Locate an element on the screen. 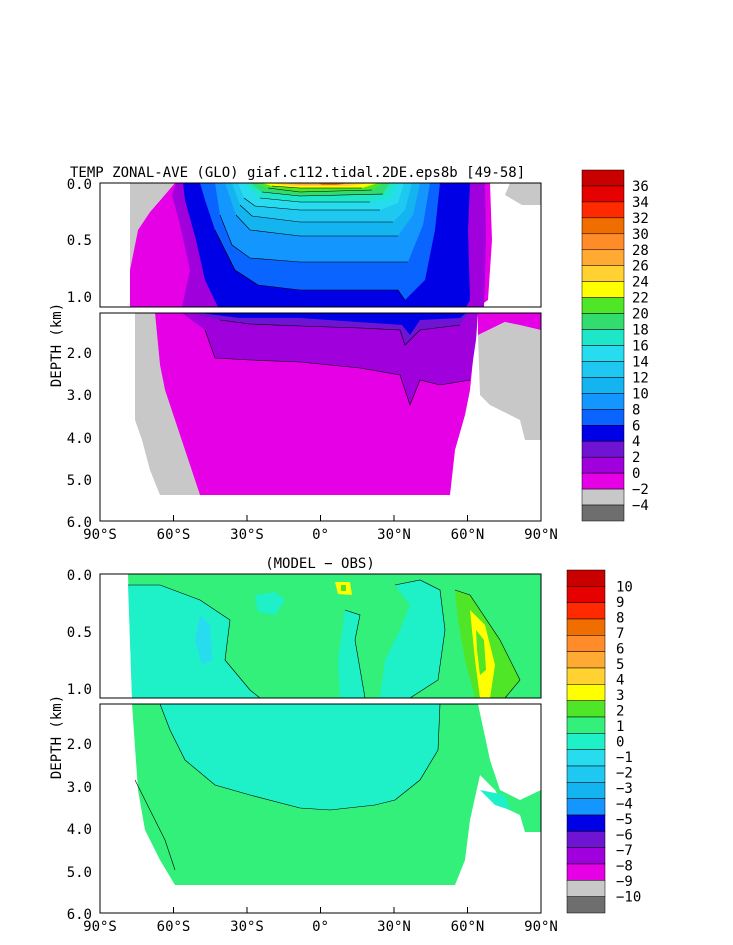  temp-colorbar-label-2: 32 is located at coordinates (640, 219).